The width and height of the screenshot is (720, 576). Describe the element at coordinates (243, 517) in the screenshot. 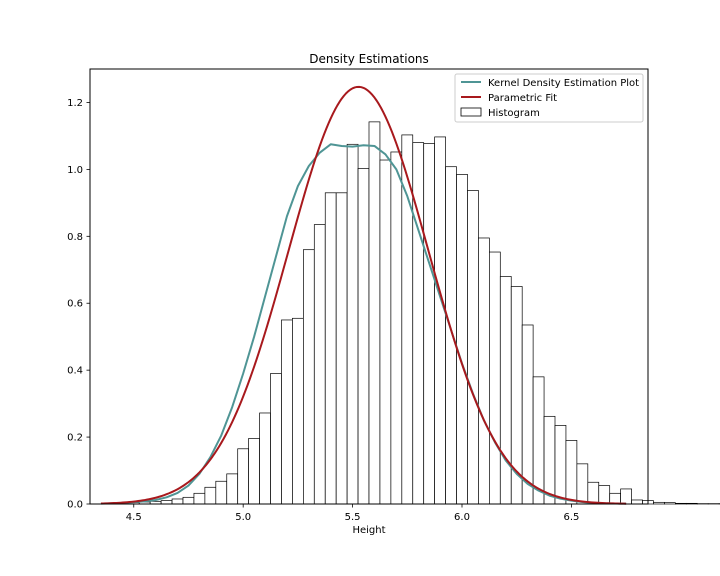

I see `x-tick-label: 5.0` at that location.